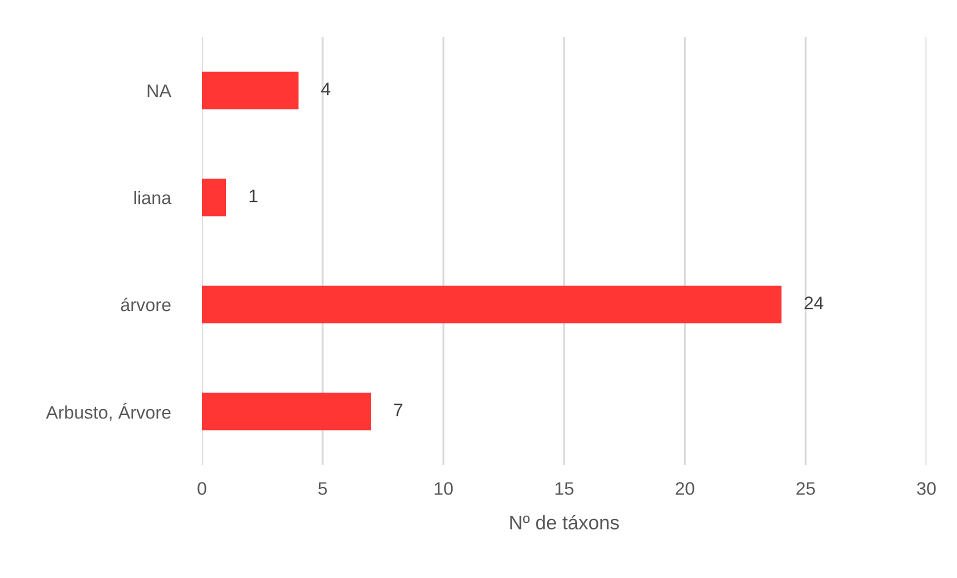 This screenshot has width=957, height=578. Describe the element at coordinates (443, 488) in the screenshot. I see `x-tick-label: 10` at that location.